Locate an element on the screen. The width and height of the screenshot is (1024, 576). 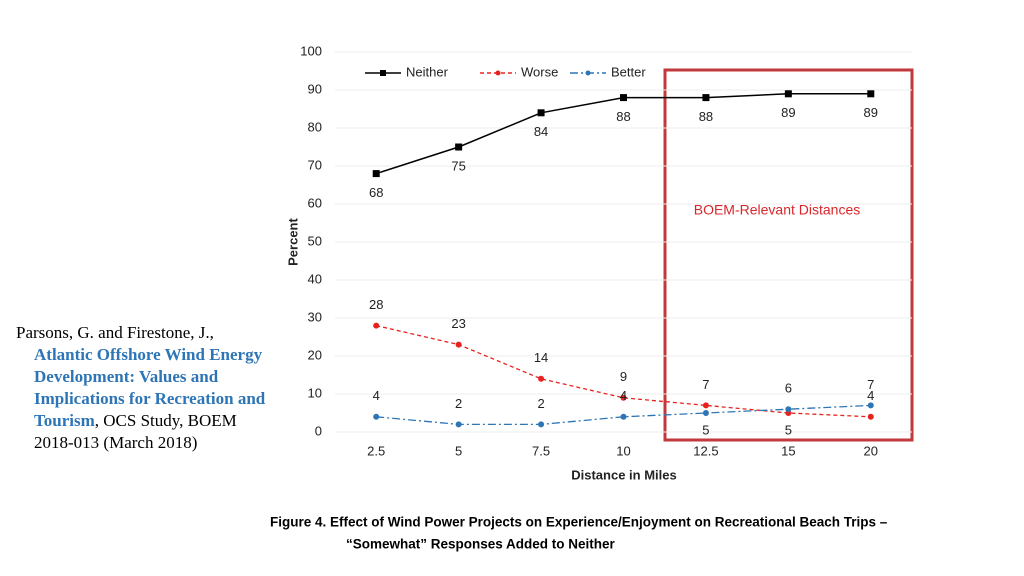
y-tick-label: 90 is located at coordinates (315, 88).